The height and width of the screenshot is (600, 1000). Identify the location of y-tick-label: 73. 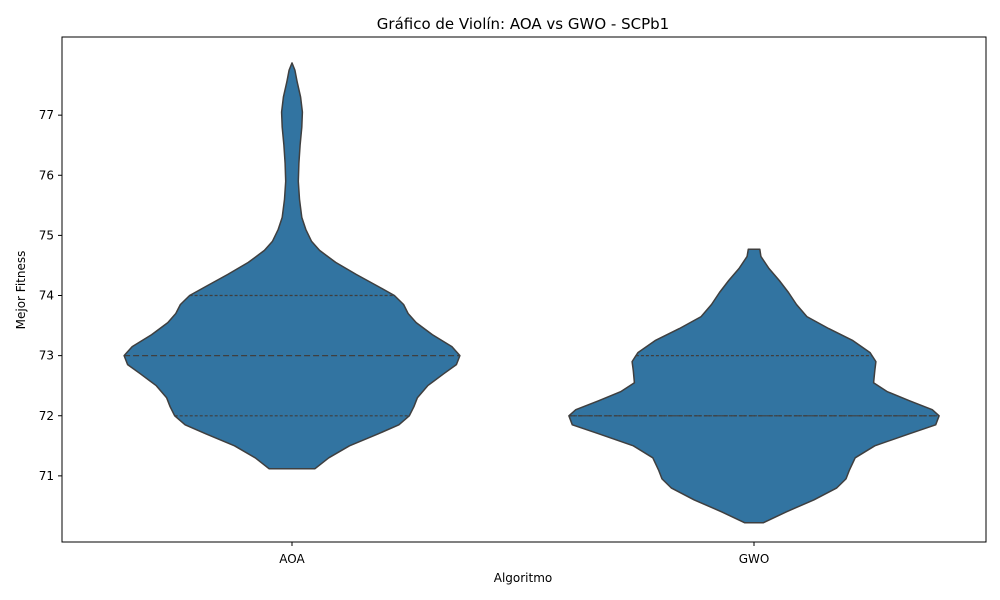
(46, 356).